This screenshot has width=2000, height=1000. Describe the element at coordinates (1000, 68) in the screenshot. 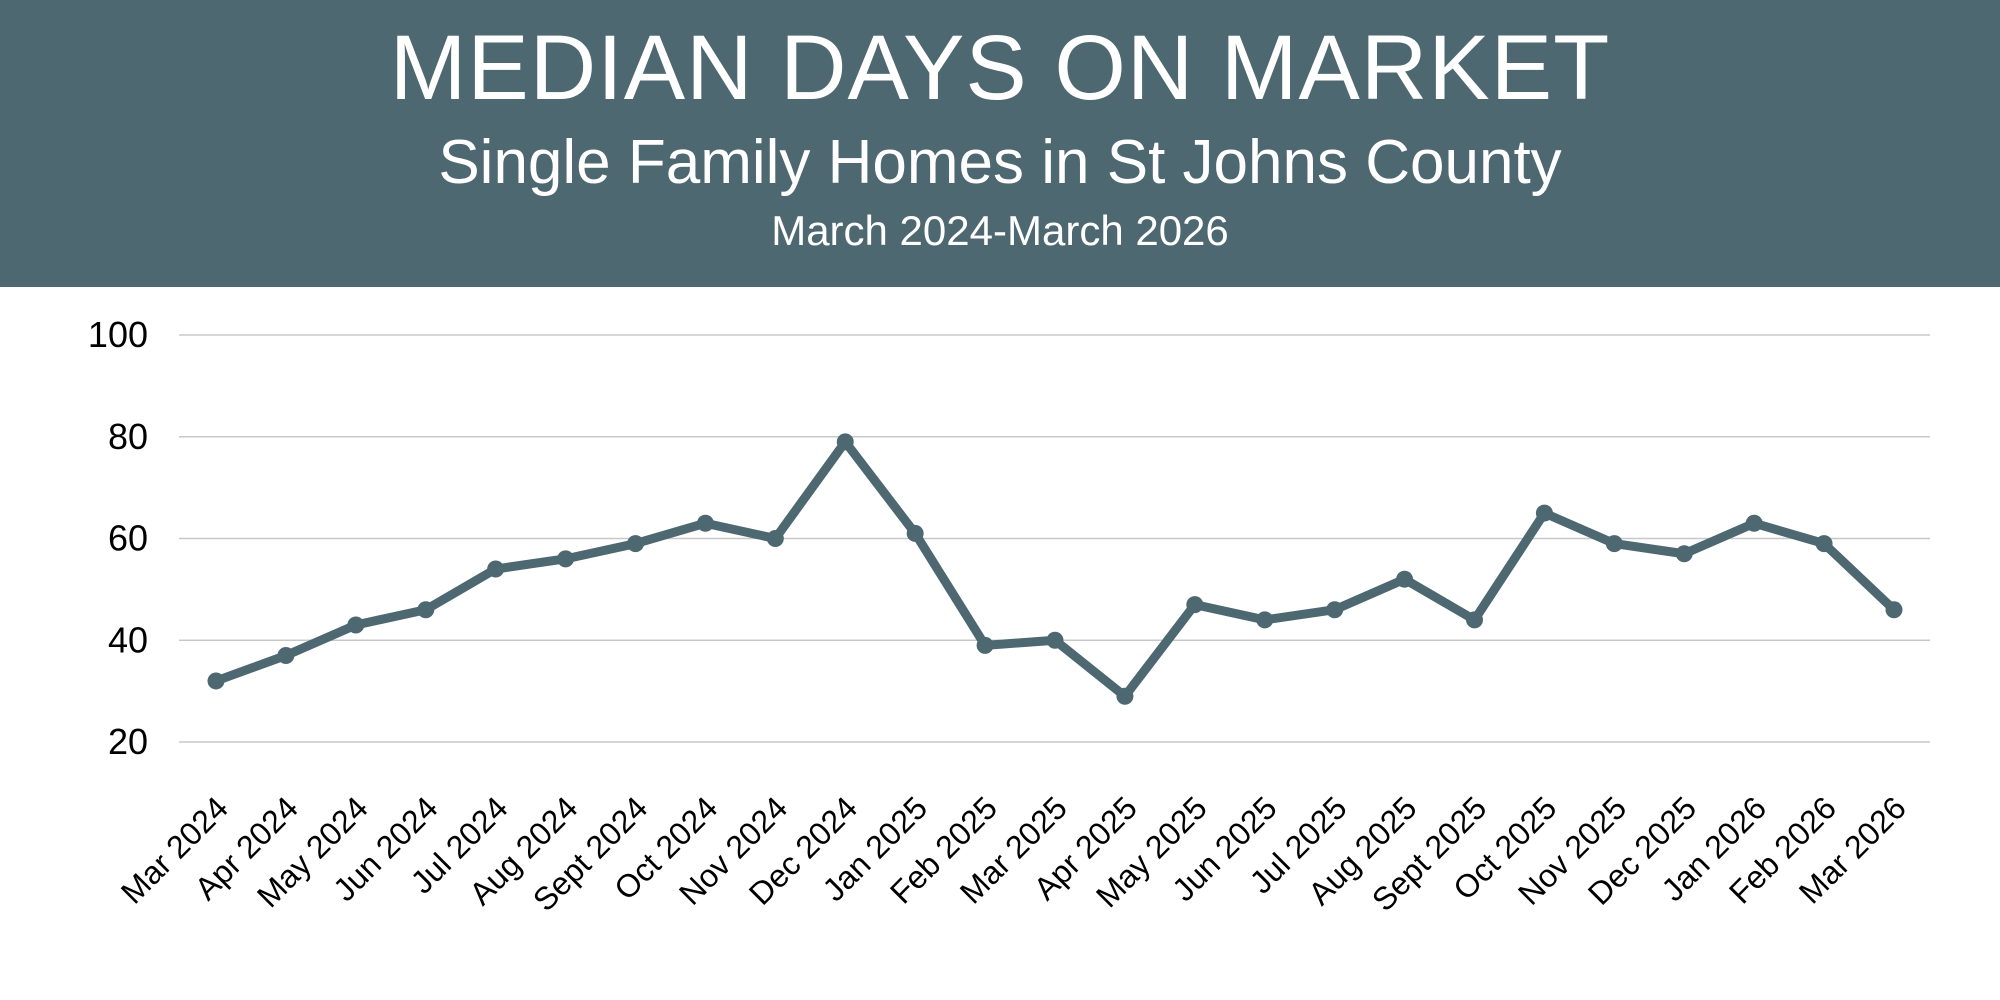

I see `chart-title: MEDIAN DAYS ON MARKET` at that location.